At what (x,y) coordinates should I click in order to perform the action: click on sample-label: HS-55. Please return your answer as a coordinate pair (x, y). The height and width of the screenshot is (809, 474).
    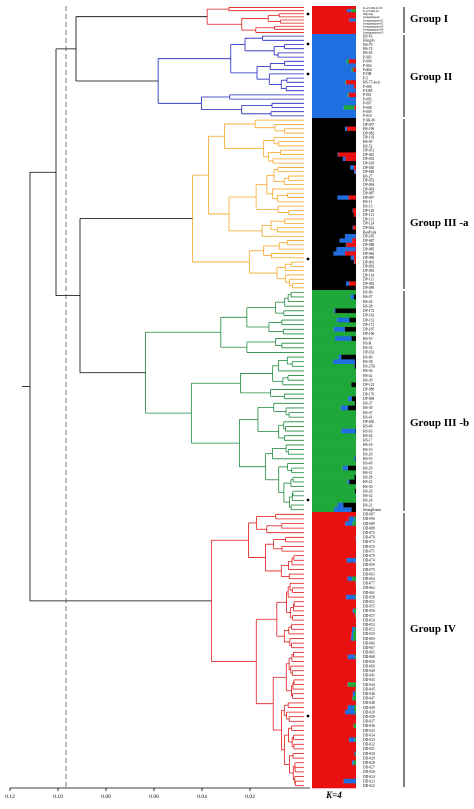
    Looking at the image, I should click on (368, 339).